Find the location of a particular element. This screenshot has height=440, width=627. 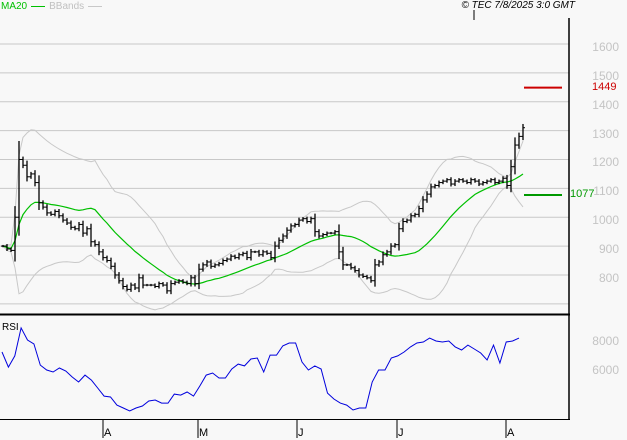

ma20-swatch is located at coordinates (38, 6).